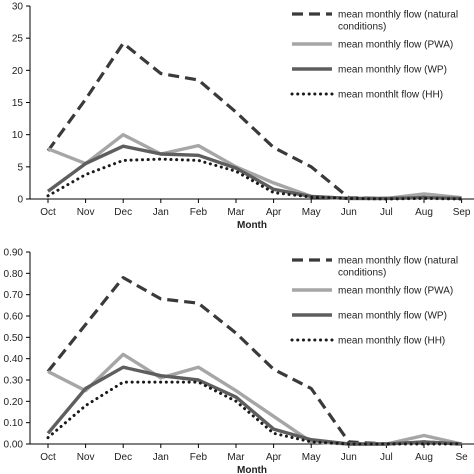 The image size is (474, 474). What do you see at coordinates (391, 341) in the screenshot?
I see `legend-label: mean monthly flow (HH)` at bounding box center [391, 341].